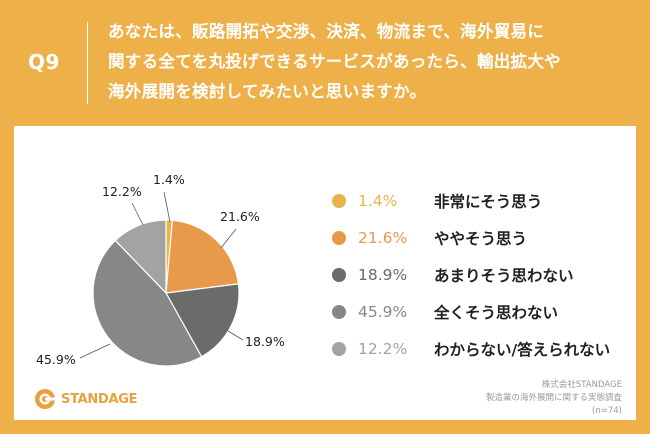  What do you see at coordinates (326, 31) in the screenshot?
I see `question-line: あなたは、販路開拓や交渉、決済、物流まで、海外貿易に` at bounding box center [326, 31].